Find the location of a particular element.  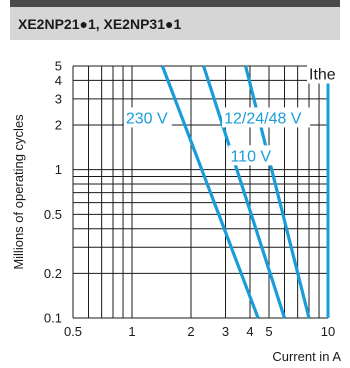

series-label: 12/24/48 V is located at coordinates (263, 118).